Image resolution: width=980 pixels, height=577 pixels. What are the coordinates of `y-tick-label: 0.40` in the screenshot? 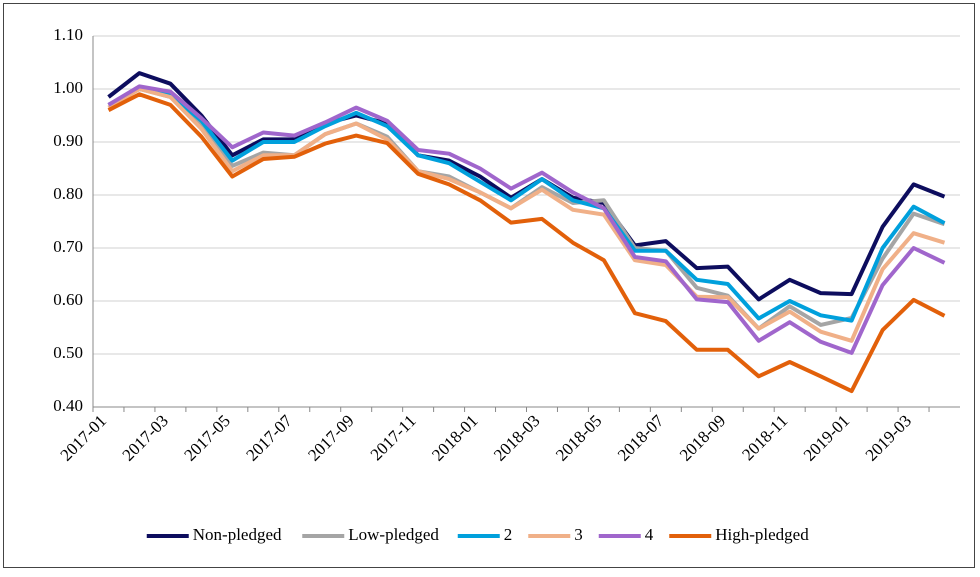 It's located at (68, 405).